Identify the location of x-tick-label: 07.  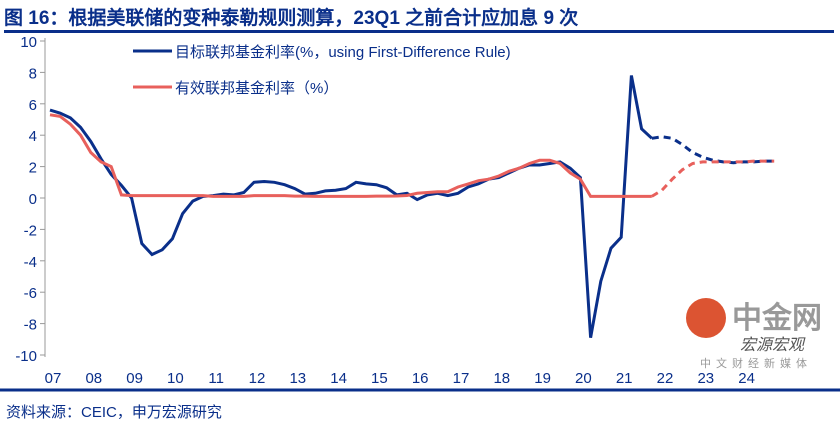
(53, 378).